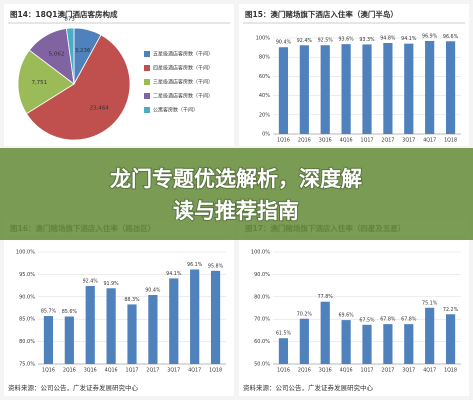  I want to click on value-label: 93.3%, so click(367, 40).